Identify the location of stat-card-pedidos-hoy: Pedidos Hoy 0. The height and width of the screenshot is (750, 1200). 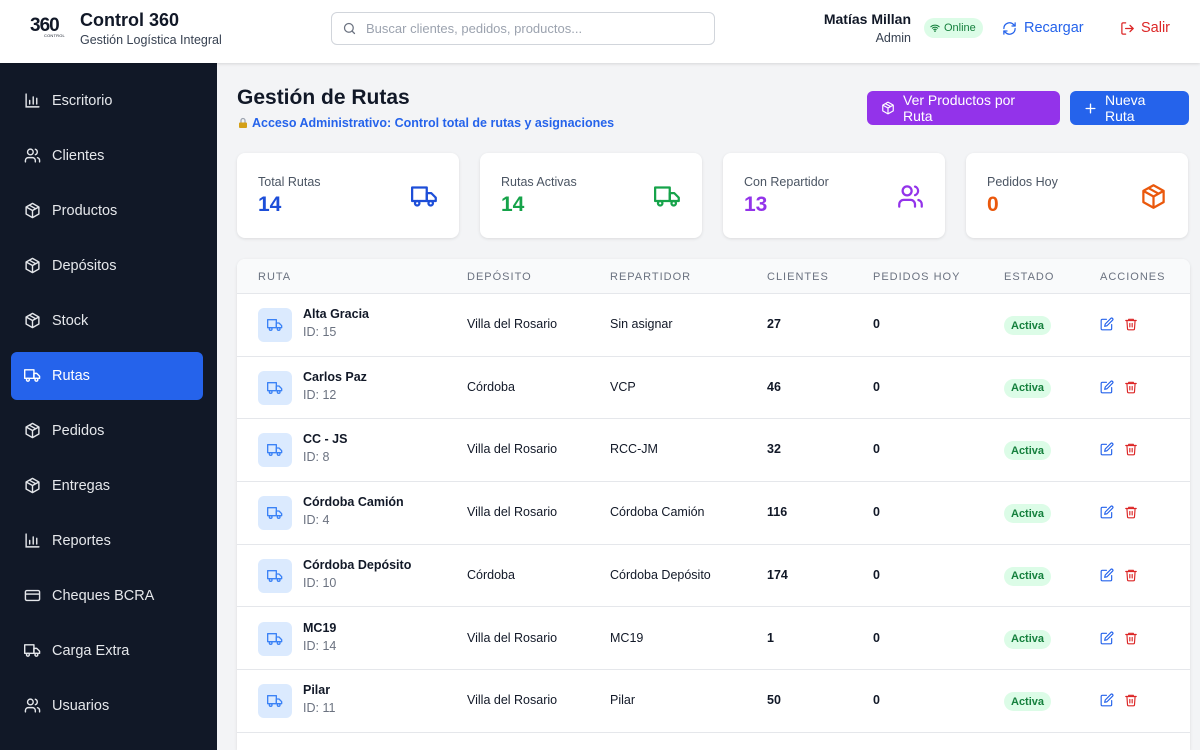
(1077, 195).